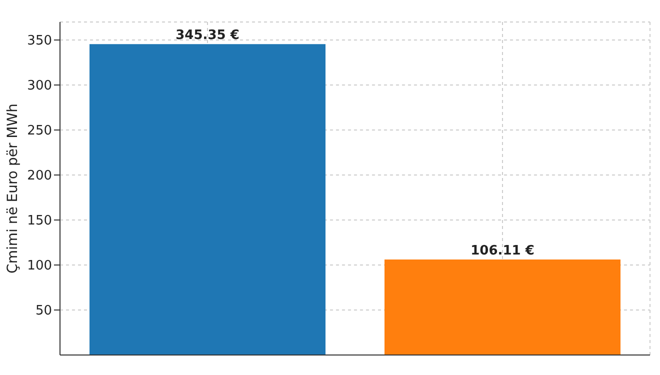  What do you see at coordinates (39, 131) in the screenshot?
I see `y-tick-label: 250` at bounding box center [39, 131].